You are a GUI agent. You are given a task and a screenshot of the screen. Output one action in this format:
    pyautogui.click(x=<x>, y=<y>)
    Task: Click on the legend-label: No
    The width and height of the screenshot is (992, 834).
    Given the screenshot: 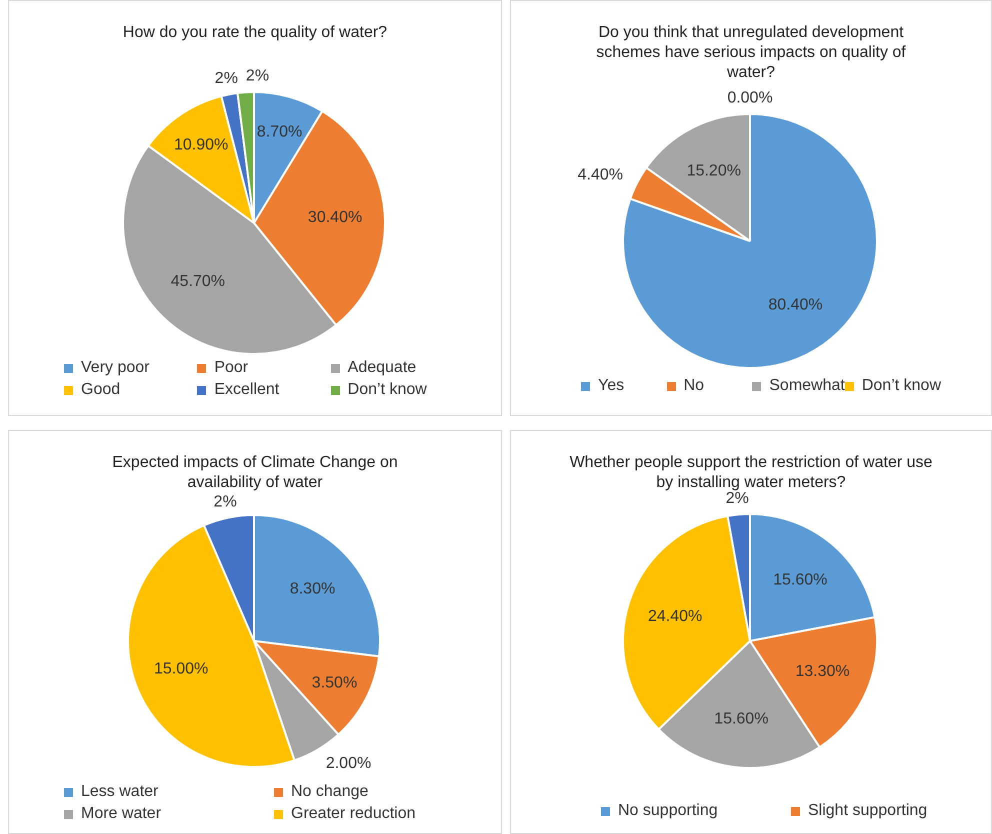 What is the action you would take?
    pyautogui.click(x=694, y=386)
    